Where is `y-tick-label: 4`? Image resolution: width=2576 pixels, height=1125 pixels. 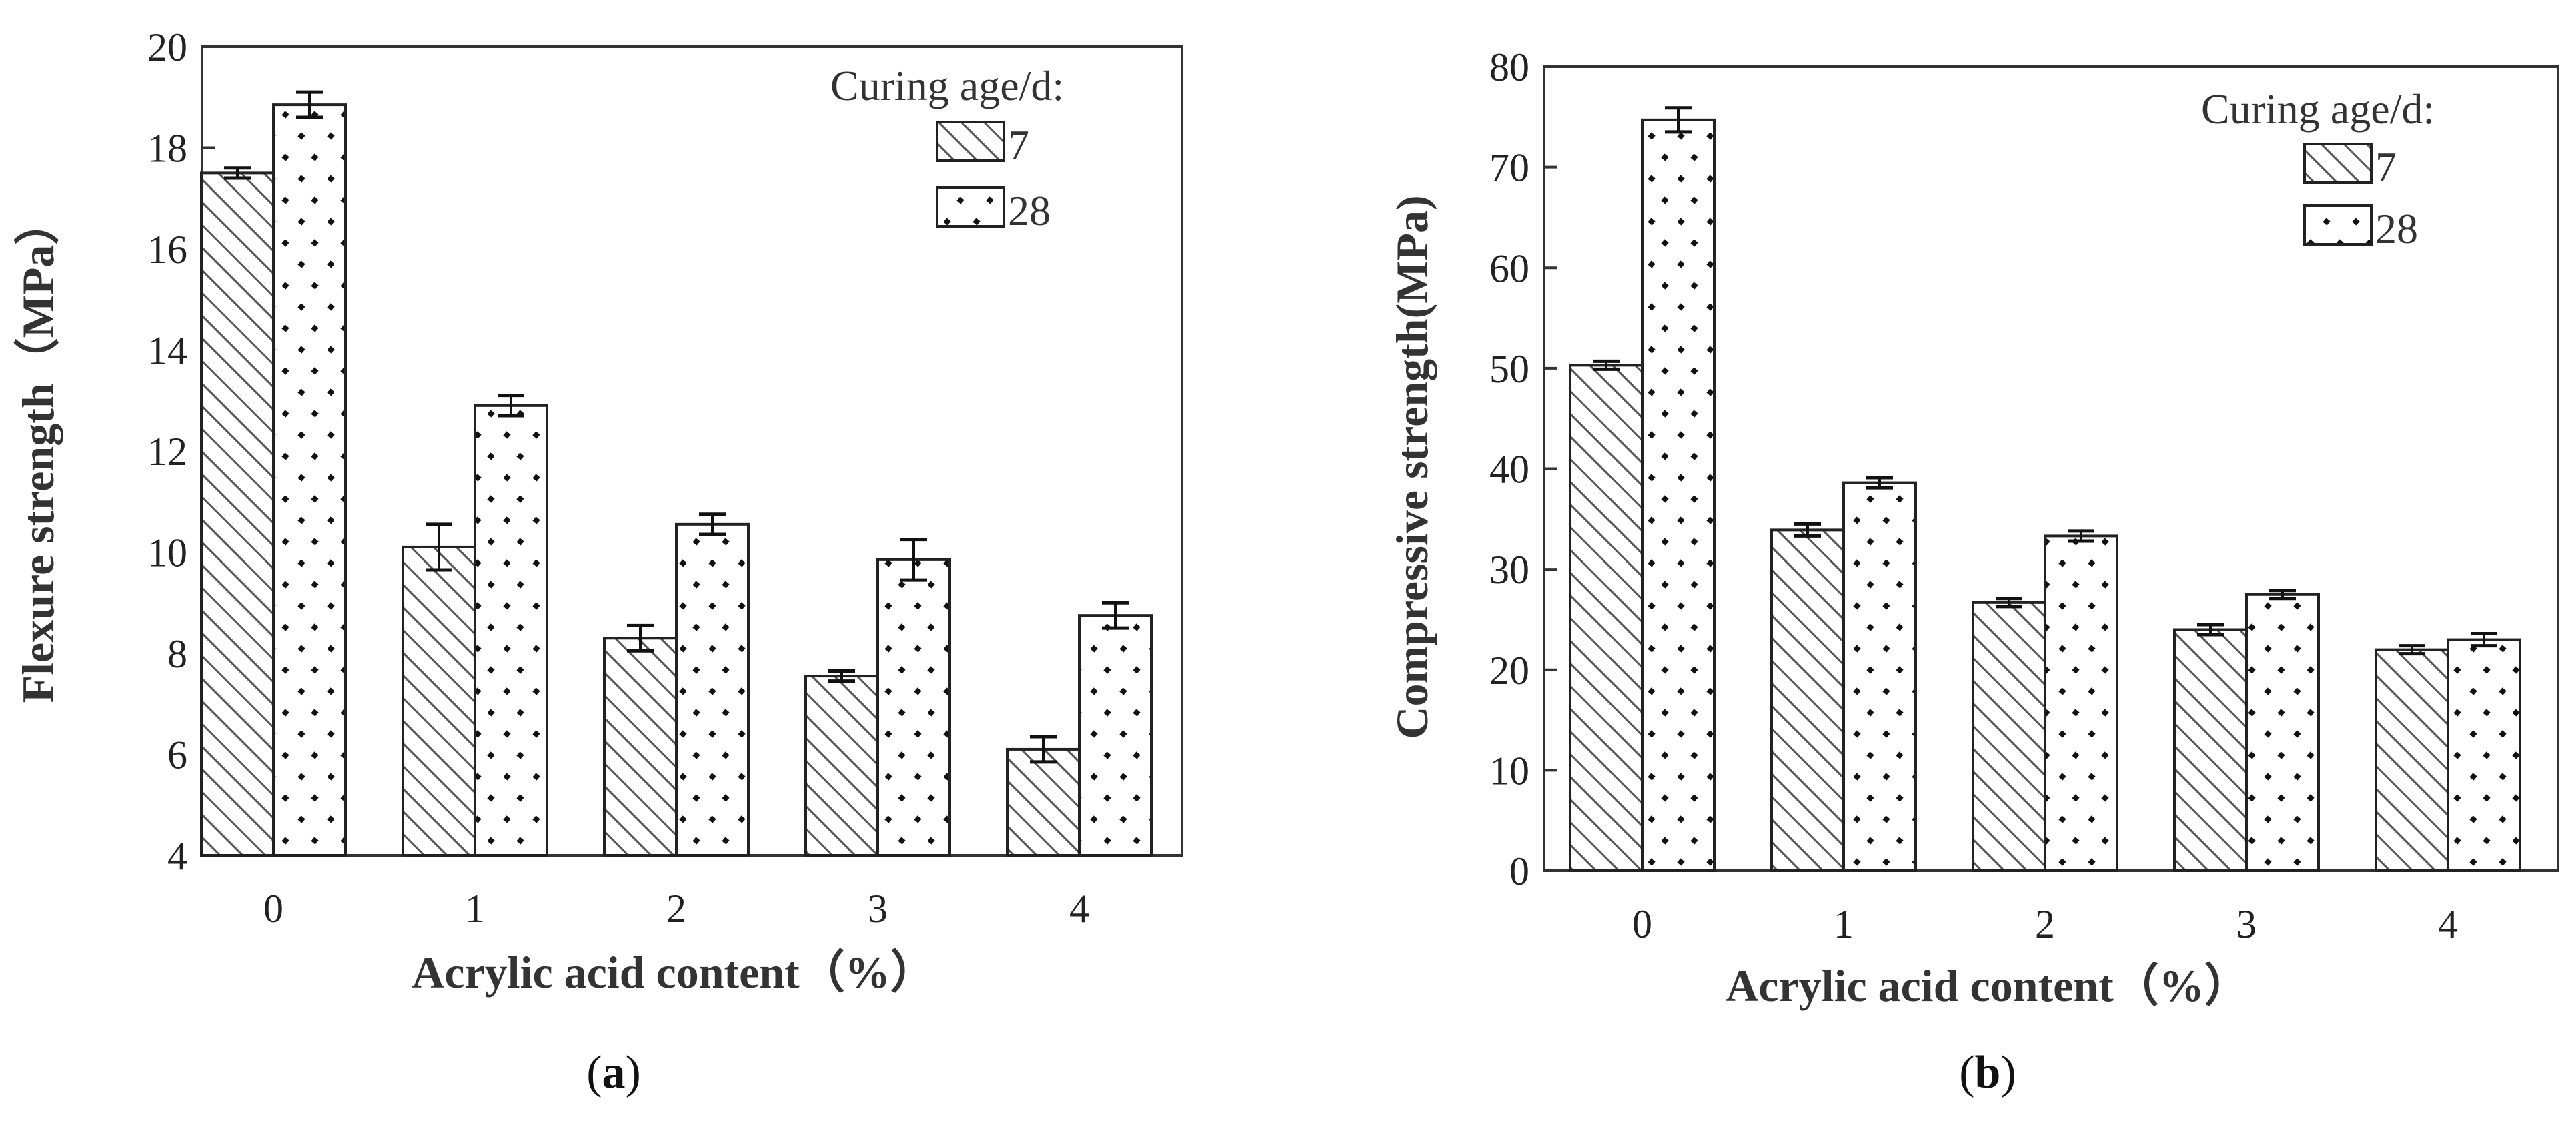 y-tick-label: 4 is located at coordinates (177, 856).